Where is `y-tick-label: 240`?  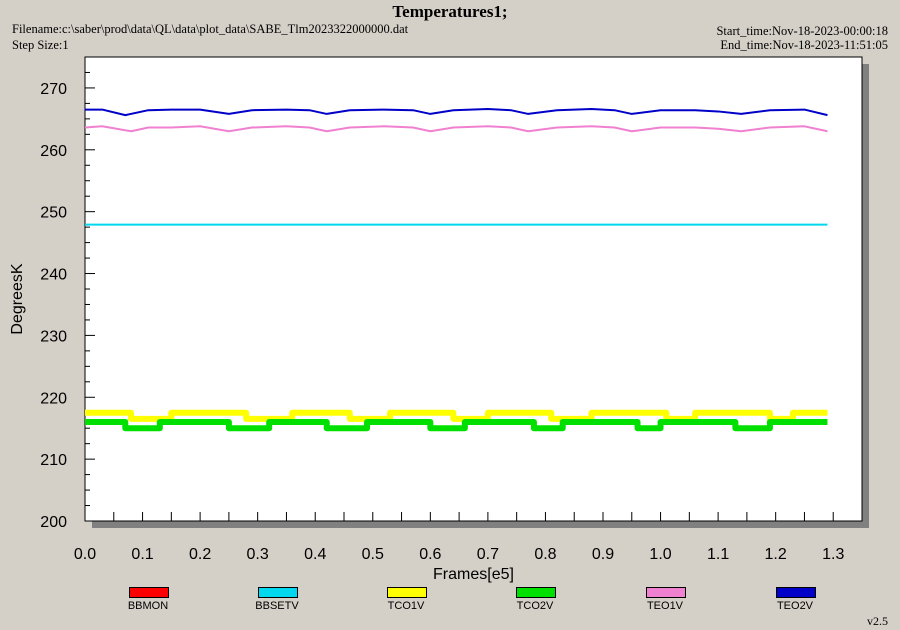
y-tick-label: 240 is located at coordinates (53, 275).